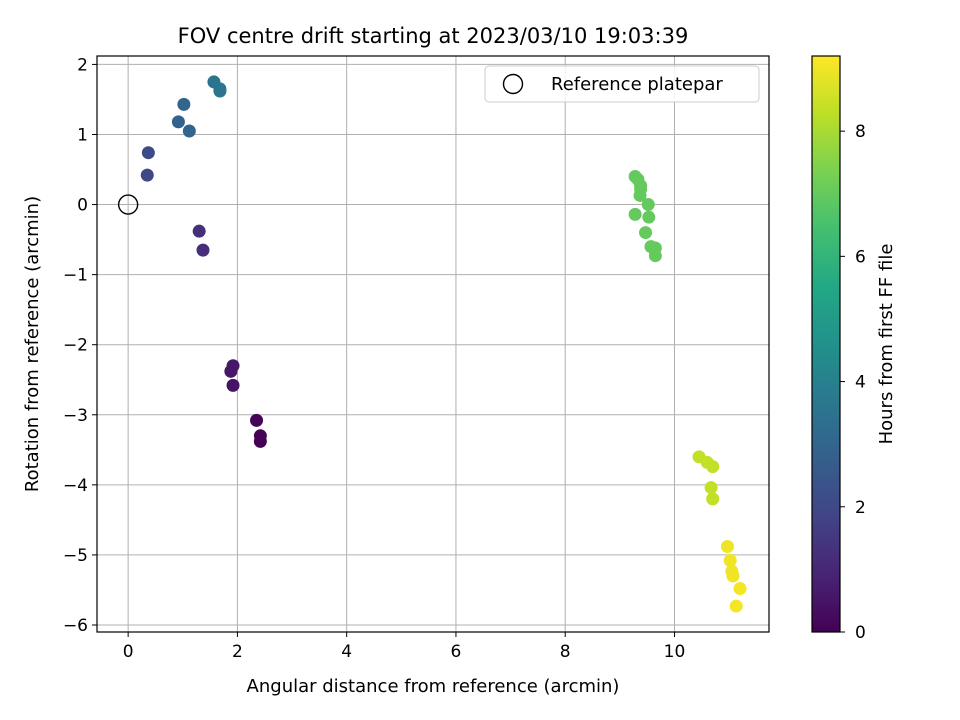  What do you see at coordinates (860, 508) in the screenshot?
I see `colorbar-tick-label: 2` at bounding box center [860, 508].